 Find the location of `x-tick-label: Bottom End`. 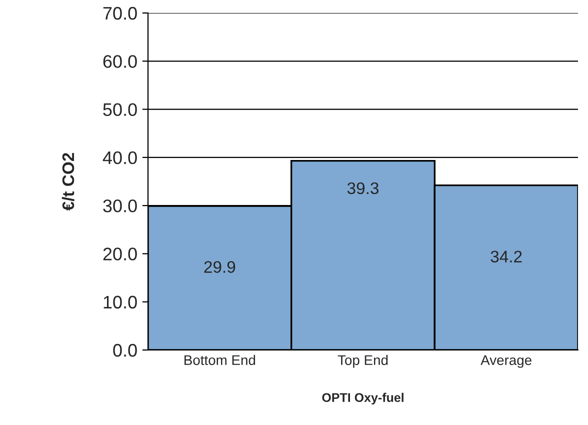

x-tick-label: Bottom End is located at coordinates (220, 360).